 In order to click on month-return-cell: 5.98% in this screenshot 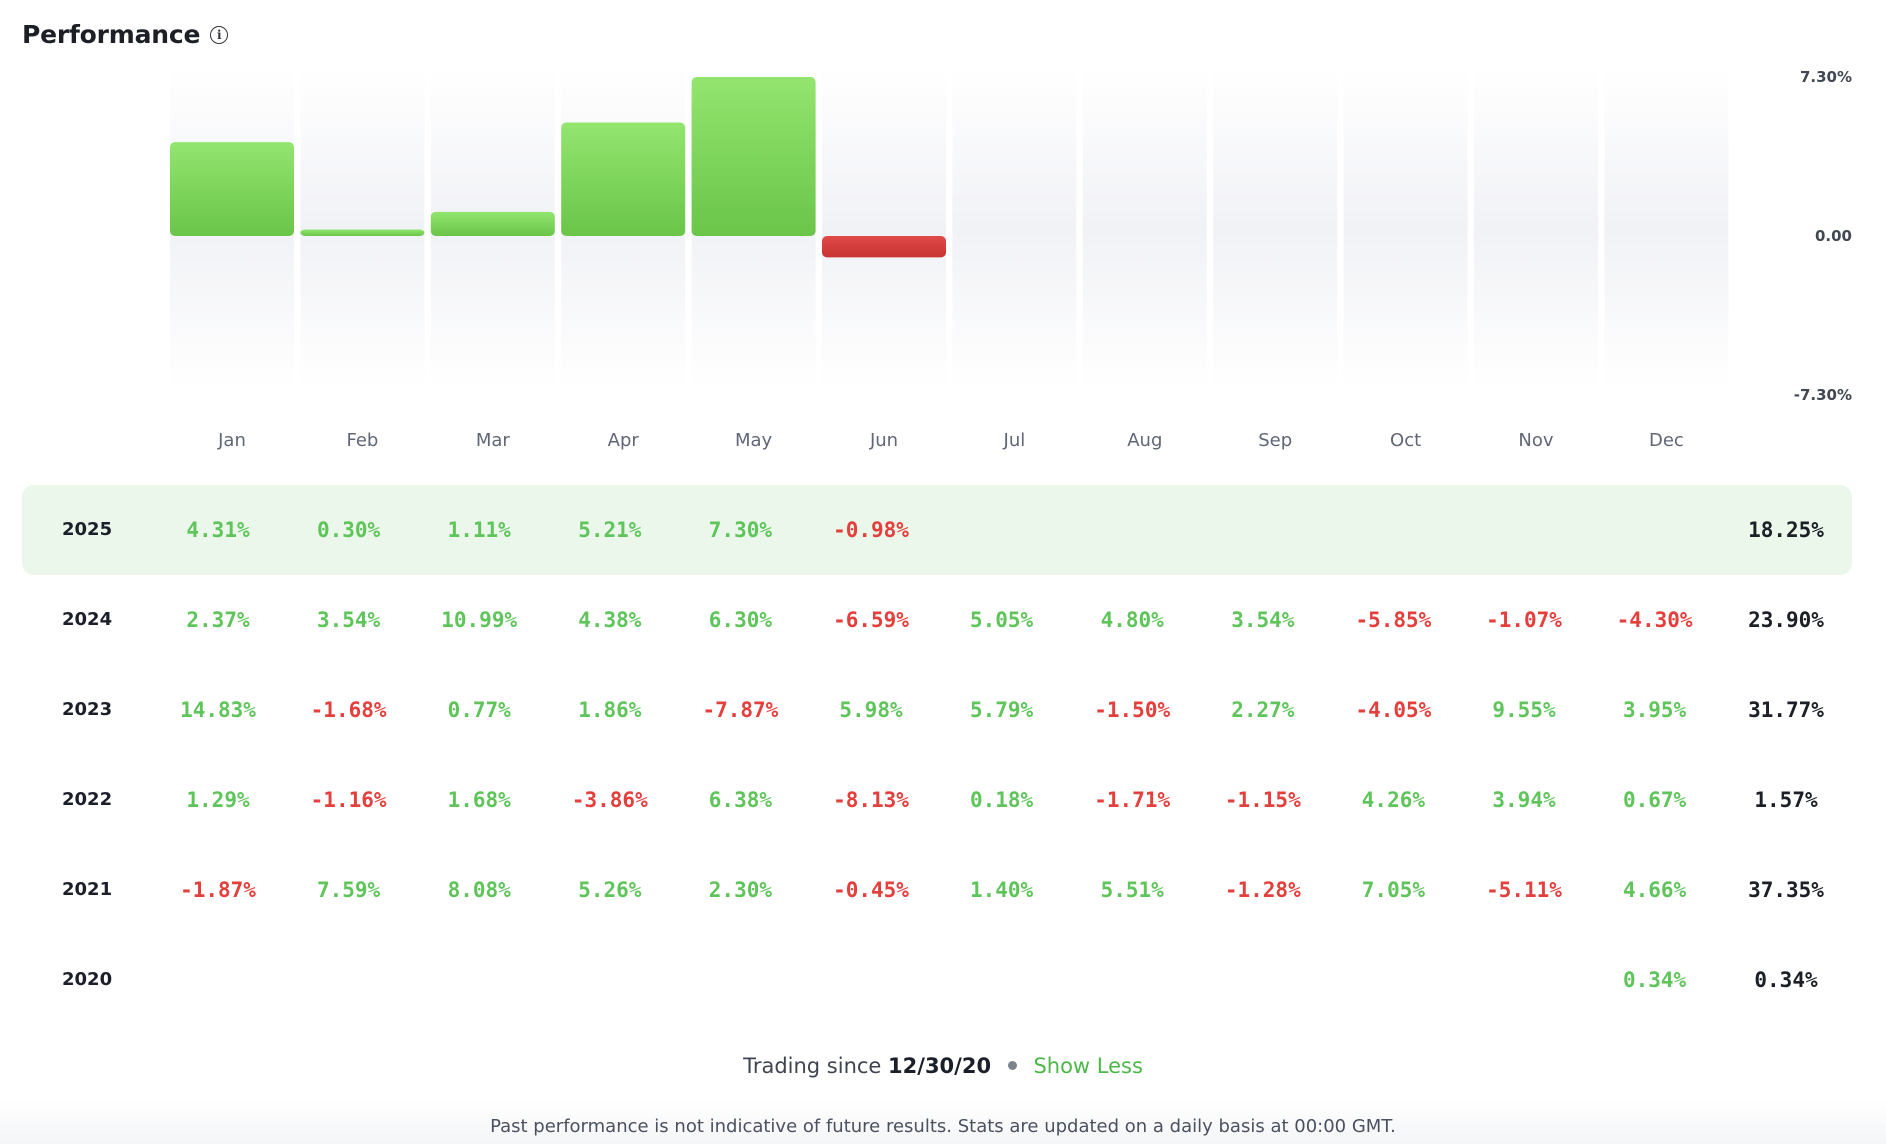, I will do `click(871, 710)`.